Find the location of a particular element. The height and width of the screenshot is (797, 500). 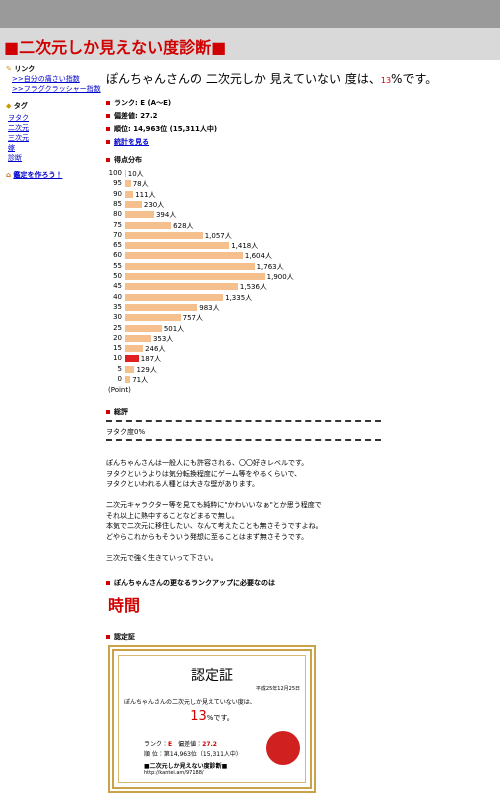

value-label: 1,335人 is located at coordinates (239, 297).